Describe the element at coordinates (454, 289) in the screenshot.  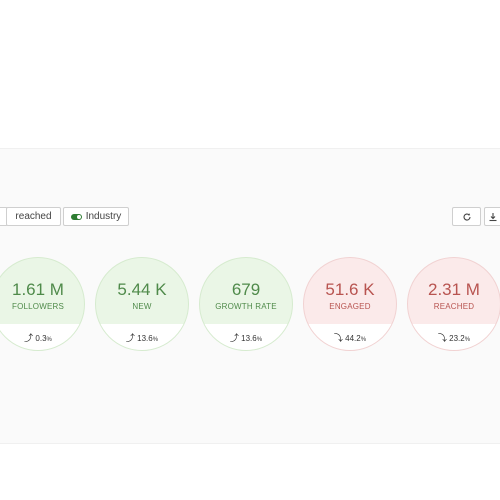
I see `metric-value: 2.31 M` at that location.